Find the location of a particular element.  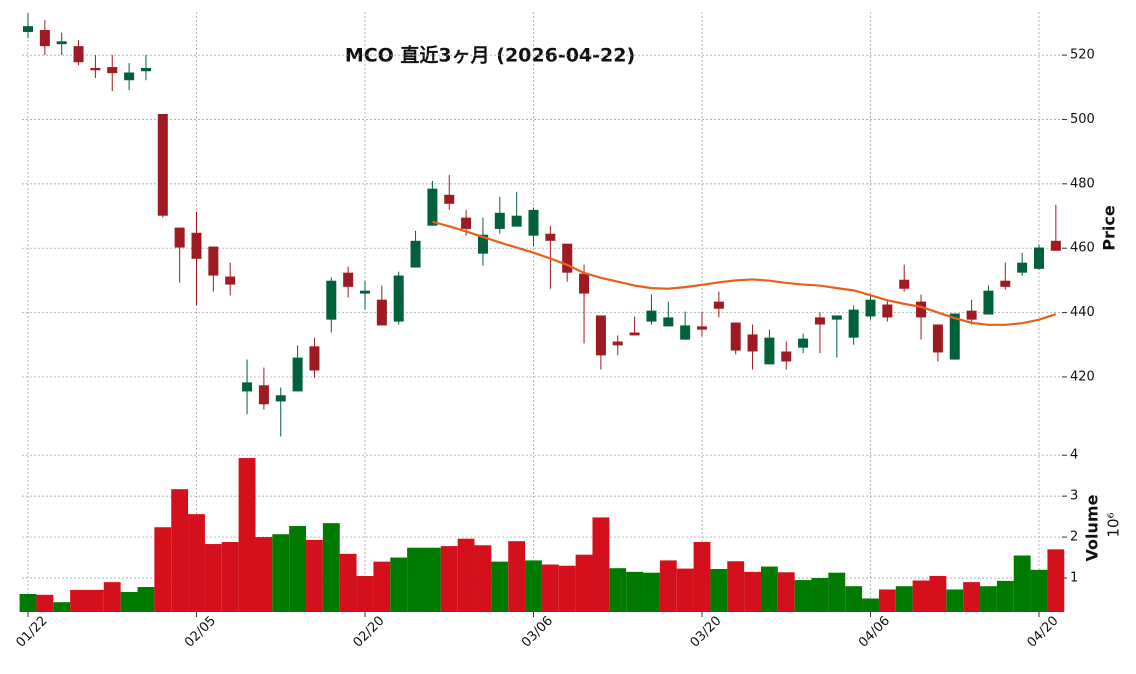

y-tick-label: 480 is located at coordinates (1082, 183).